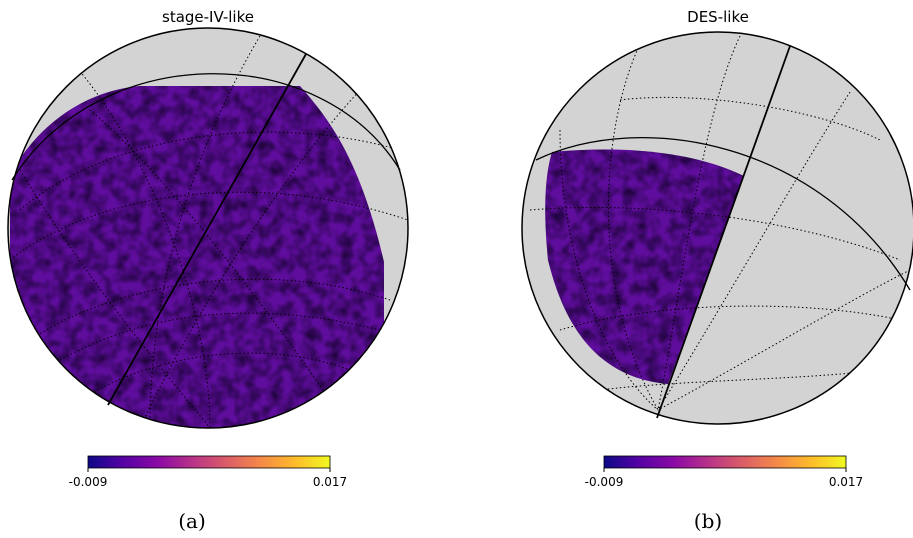 Image resolution: width=913 pixels, height=538 pixels. I want to click on panel-caption: (b), so click(708, 521).